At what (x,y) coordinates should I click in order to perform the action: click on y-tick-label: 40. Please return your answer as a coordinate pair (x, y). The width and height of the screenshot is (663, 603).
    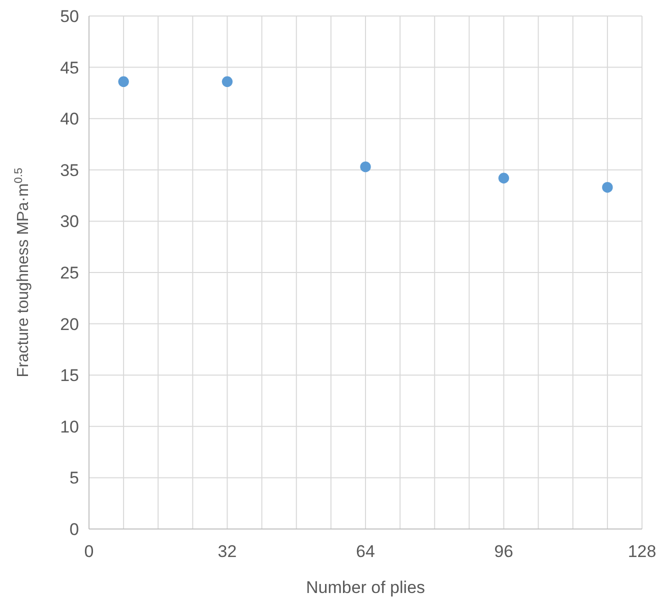
    Looking at the image, I should click on (69, 119).